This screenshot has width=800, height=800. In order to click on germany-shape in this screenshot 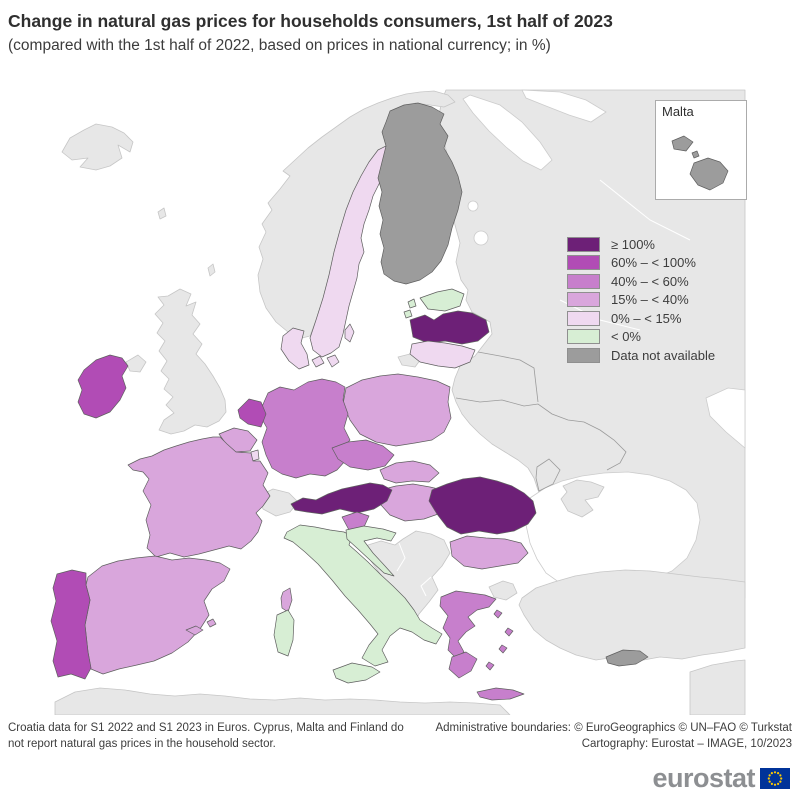, I will do `click(304, 428)`.